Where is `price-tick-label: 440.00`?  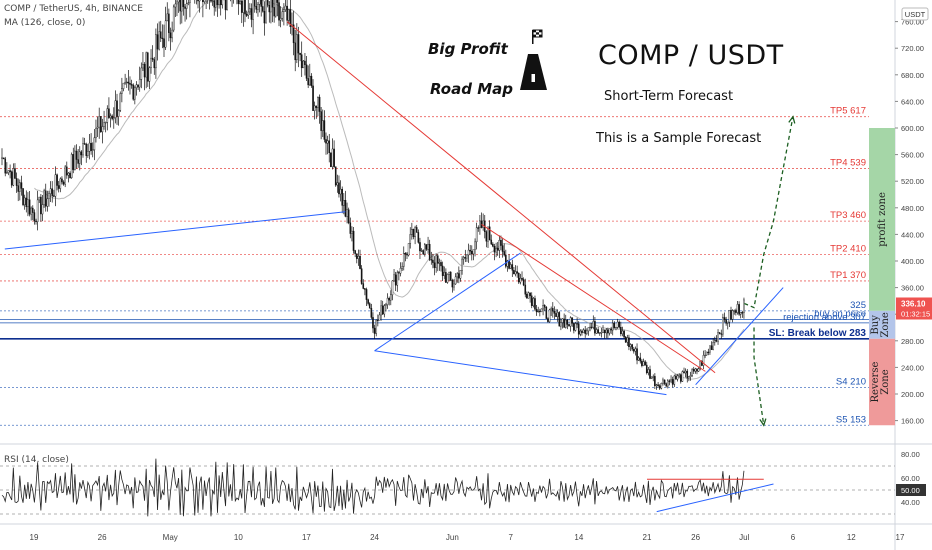
price-tick-label: 440.00 is located at coordinates (912, 234).